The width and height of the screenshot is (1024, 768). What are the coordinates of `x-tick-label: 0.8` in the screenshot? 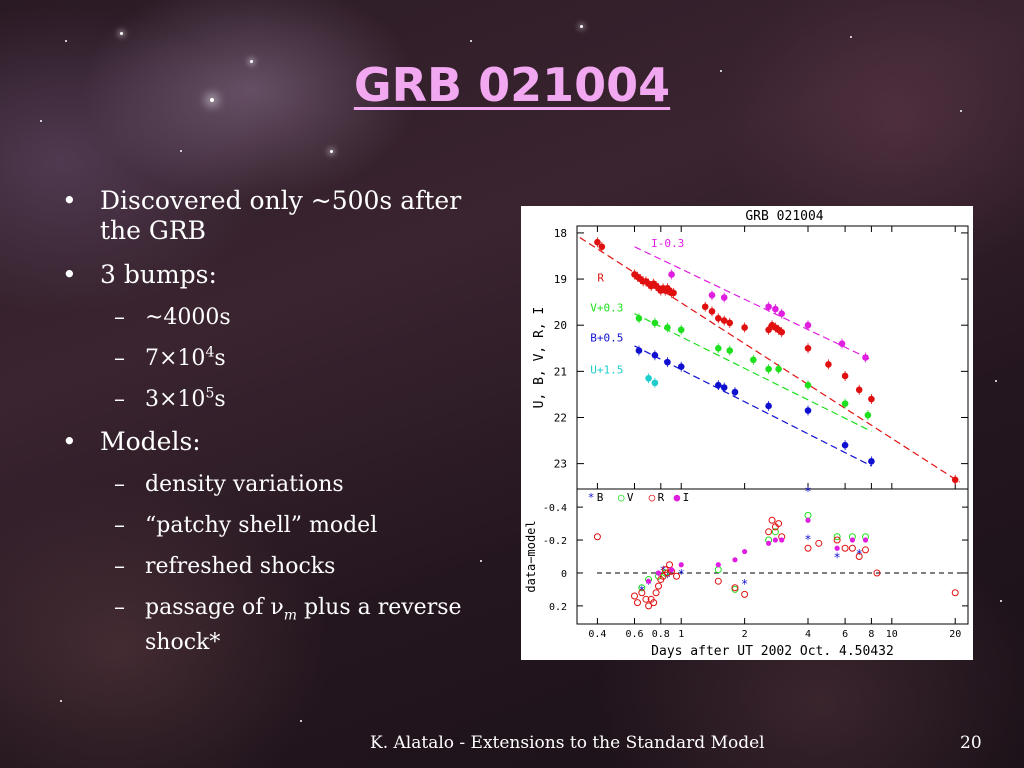 It's located at (661, 634).